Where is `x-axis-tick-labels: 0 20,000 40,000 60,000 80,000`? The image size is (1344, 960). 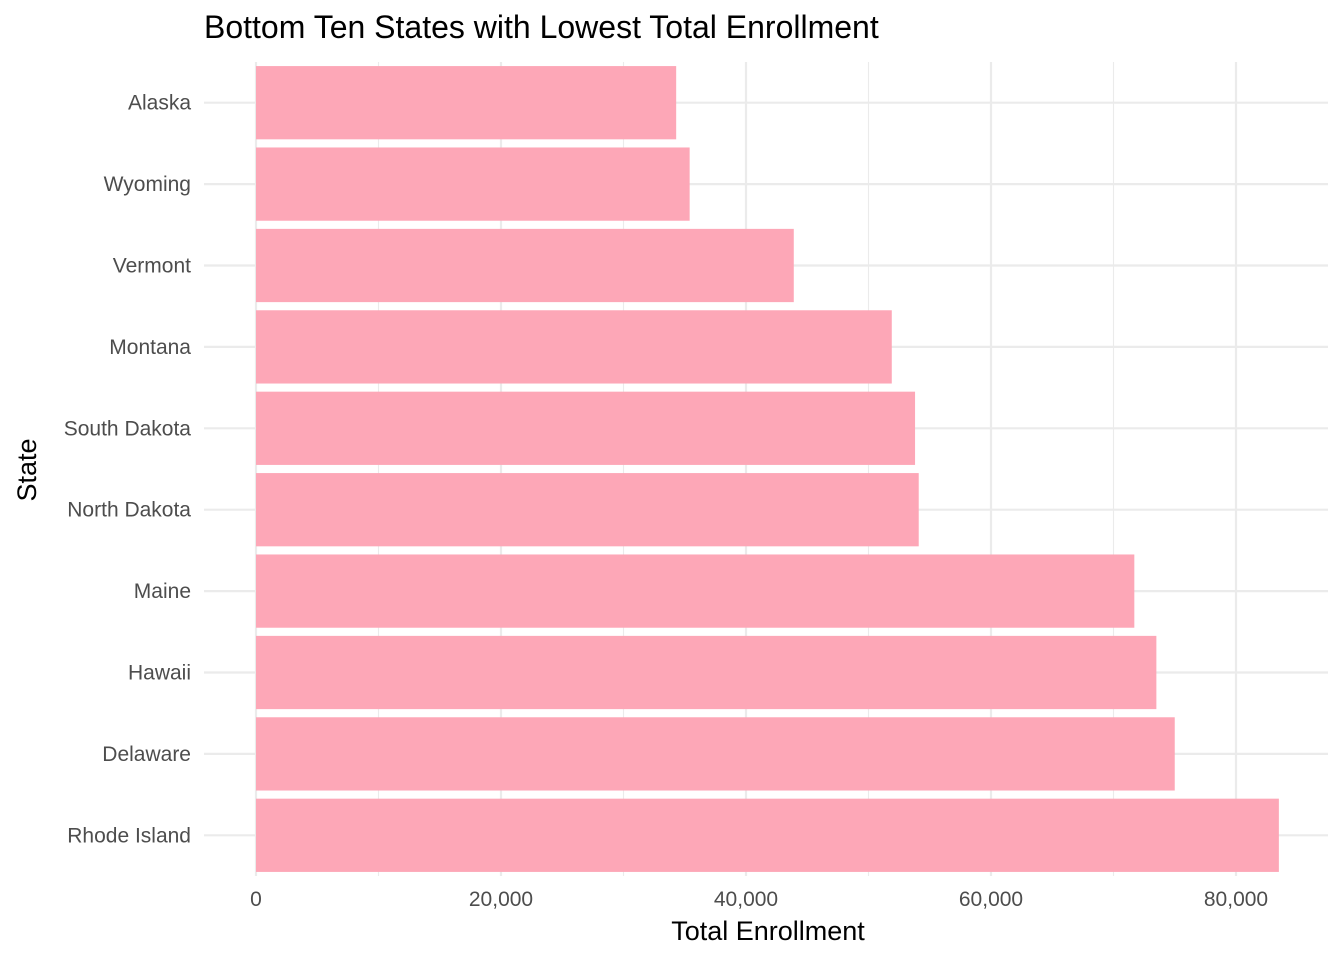
x-axis-tick-labels: 0 20,000 40,000 60,000 80,000 is located at coordinates (759, 899).